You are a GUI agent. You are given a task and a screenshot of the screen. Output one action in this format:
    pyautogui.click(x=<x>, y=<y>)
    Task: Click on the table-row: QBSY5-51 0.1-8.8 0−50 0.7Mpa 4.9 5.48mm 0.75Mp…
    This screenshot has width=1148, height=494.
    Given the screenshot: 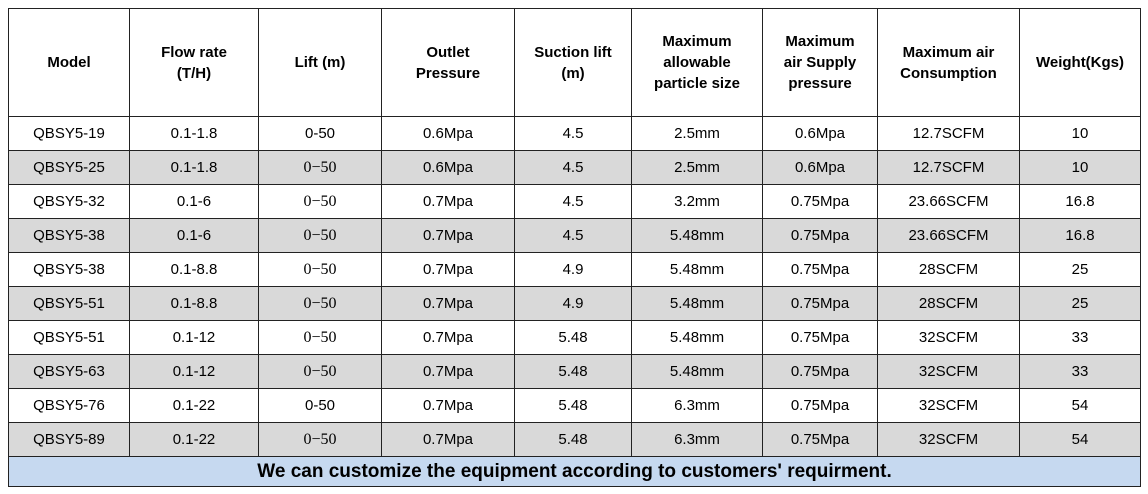 What is the action you would take?
    pyautogui.click(x=574, y=303)
    